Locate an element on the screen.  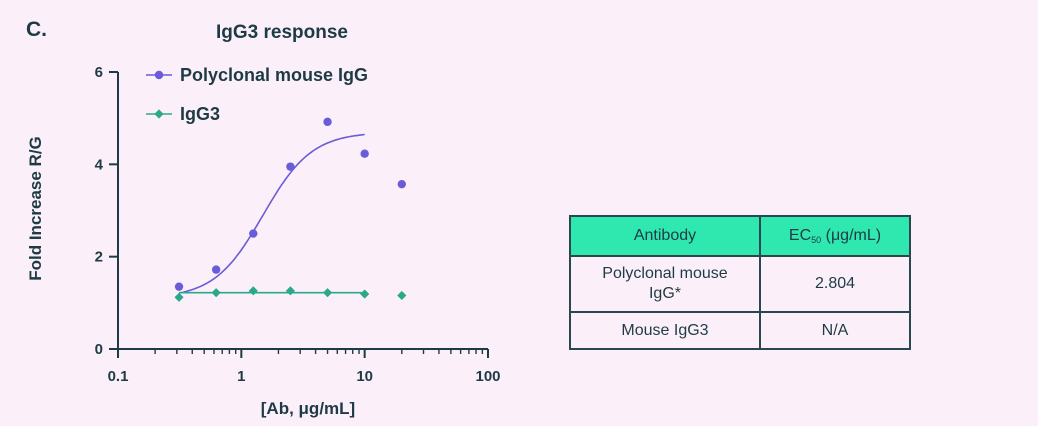
table-row: Mouse IgG3 N/A is located at coordinates (740, 330).